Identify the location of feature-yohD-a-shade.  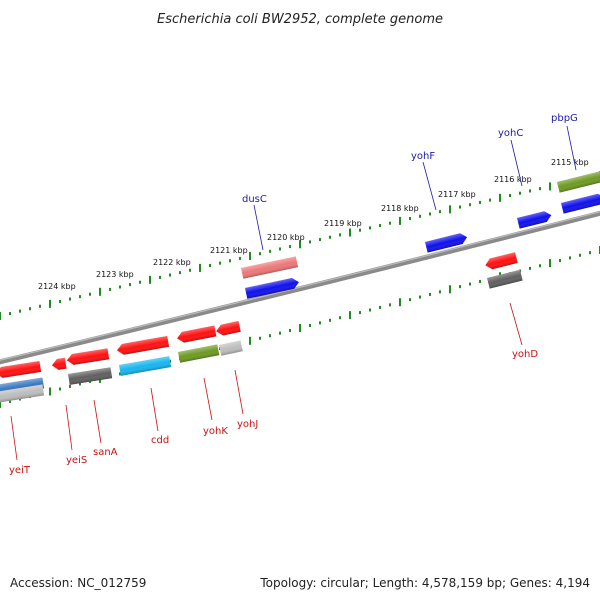
(501, 261).